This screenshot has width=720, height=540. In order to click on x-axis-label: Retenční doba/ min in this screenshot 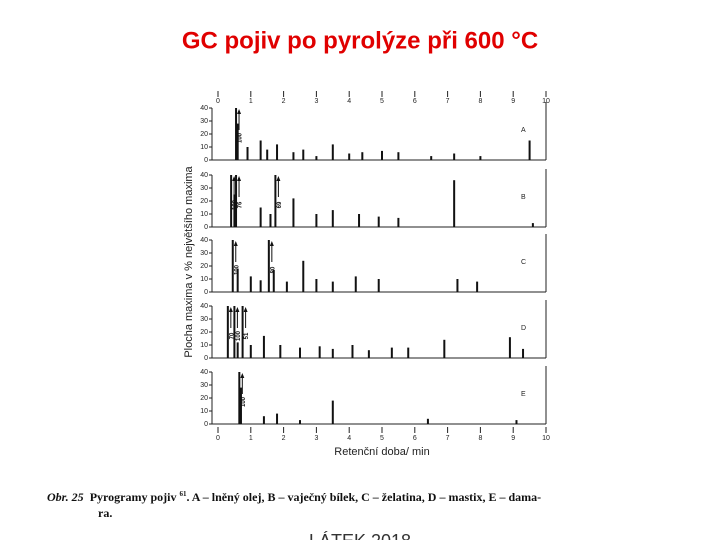, I will do `click(381, 452)`.